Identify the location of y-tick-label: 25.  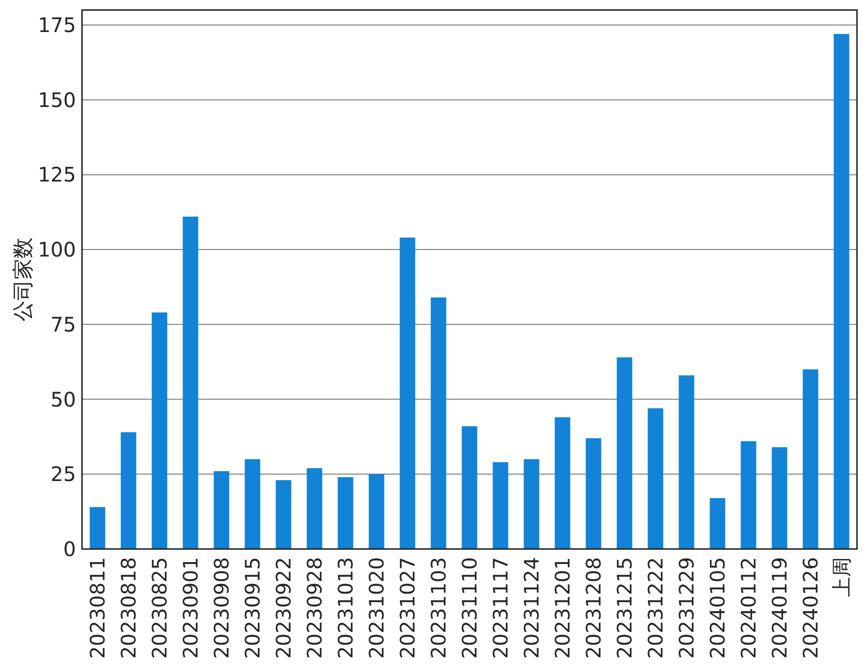
(63, 474).